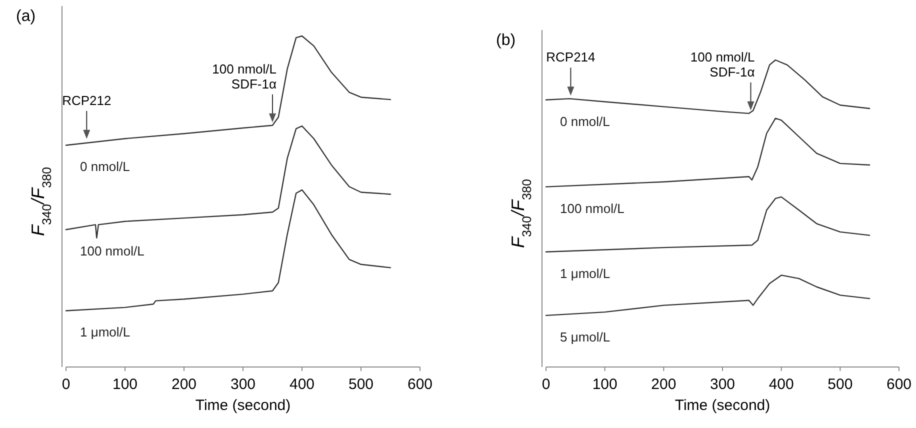 The height and width of the screenshot is (428, 916). I want to click on series-label: 5 μmol/L, so click(585, 336).